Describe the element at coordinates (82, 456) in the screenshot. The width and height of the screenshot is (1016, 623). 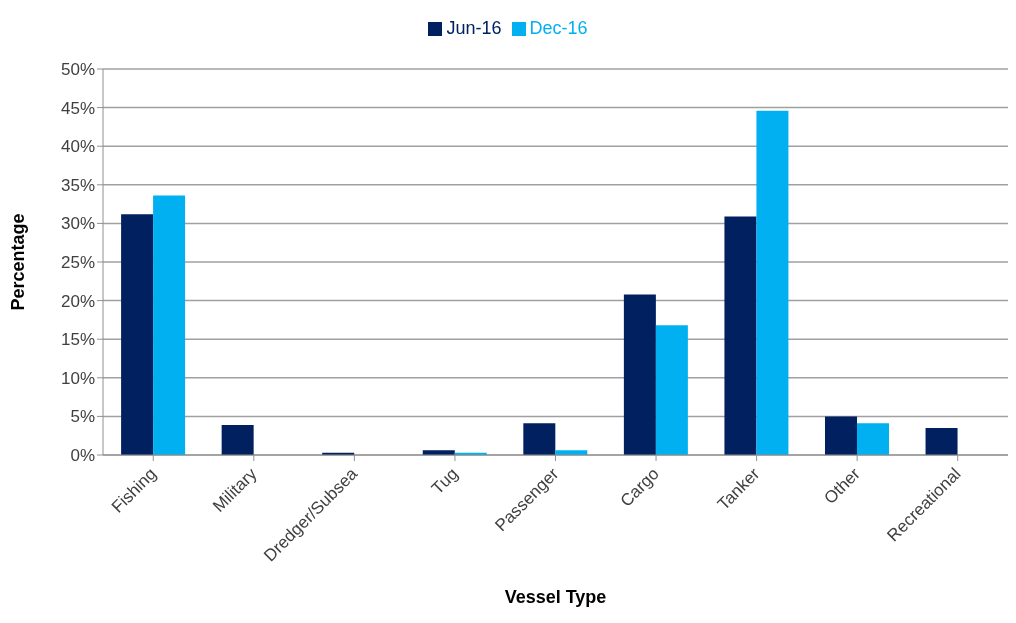
I see `y-tick-label: 0%` at that location.